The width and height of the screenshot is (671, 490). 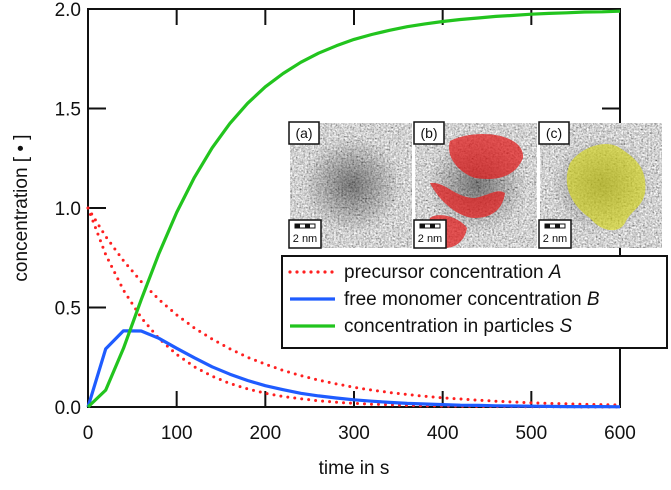 I want to click on legend-entry: precursor concentration A, so click(x=453, y=272).